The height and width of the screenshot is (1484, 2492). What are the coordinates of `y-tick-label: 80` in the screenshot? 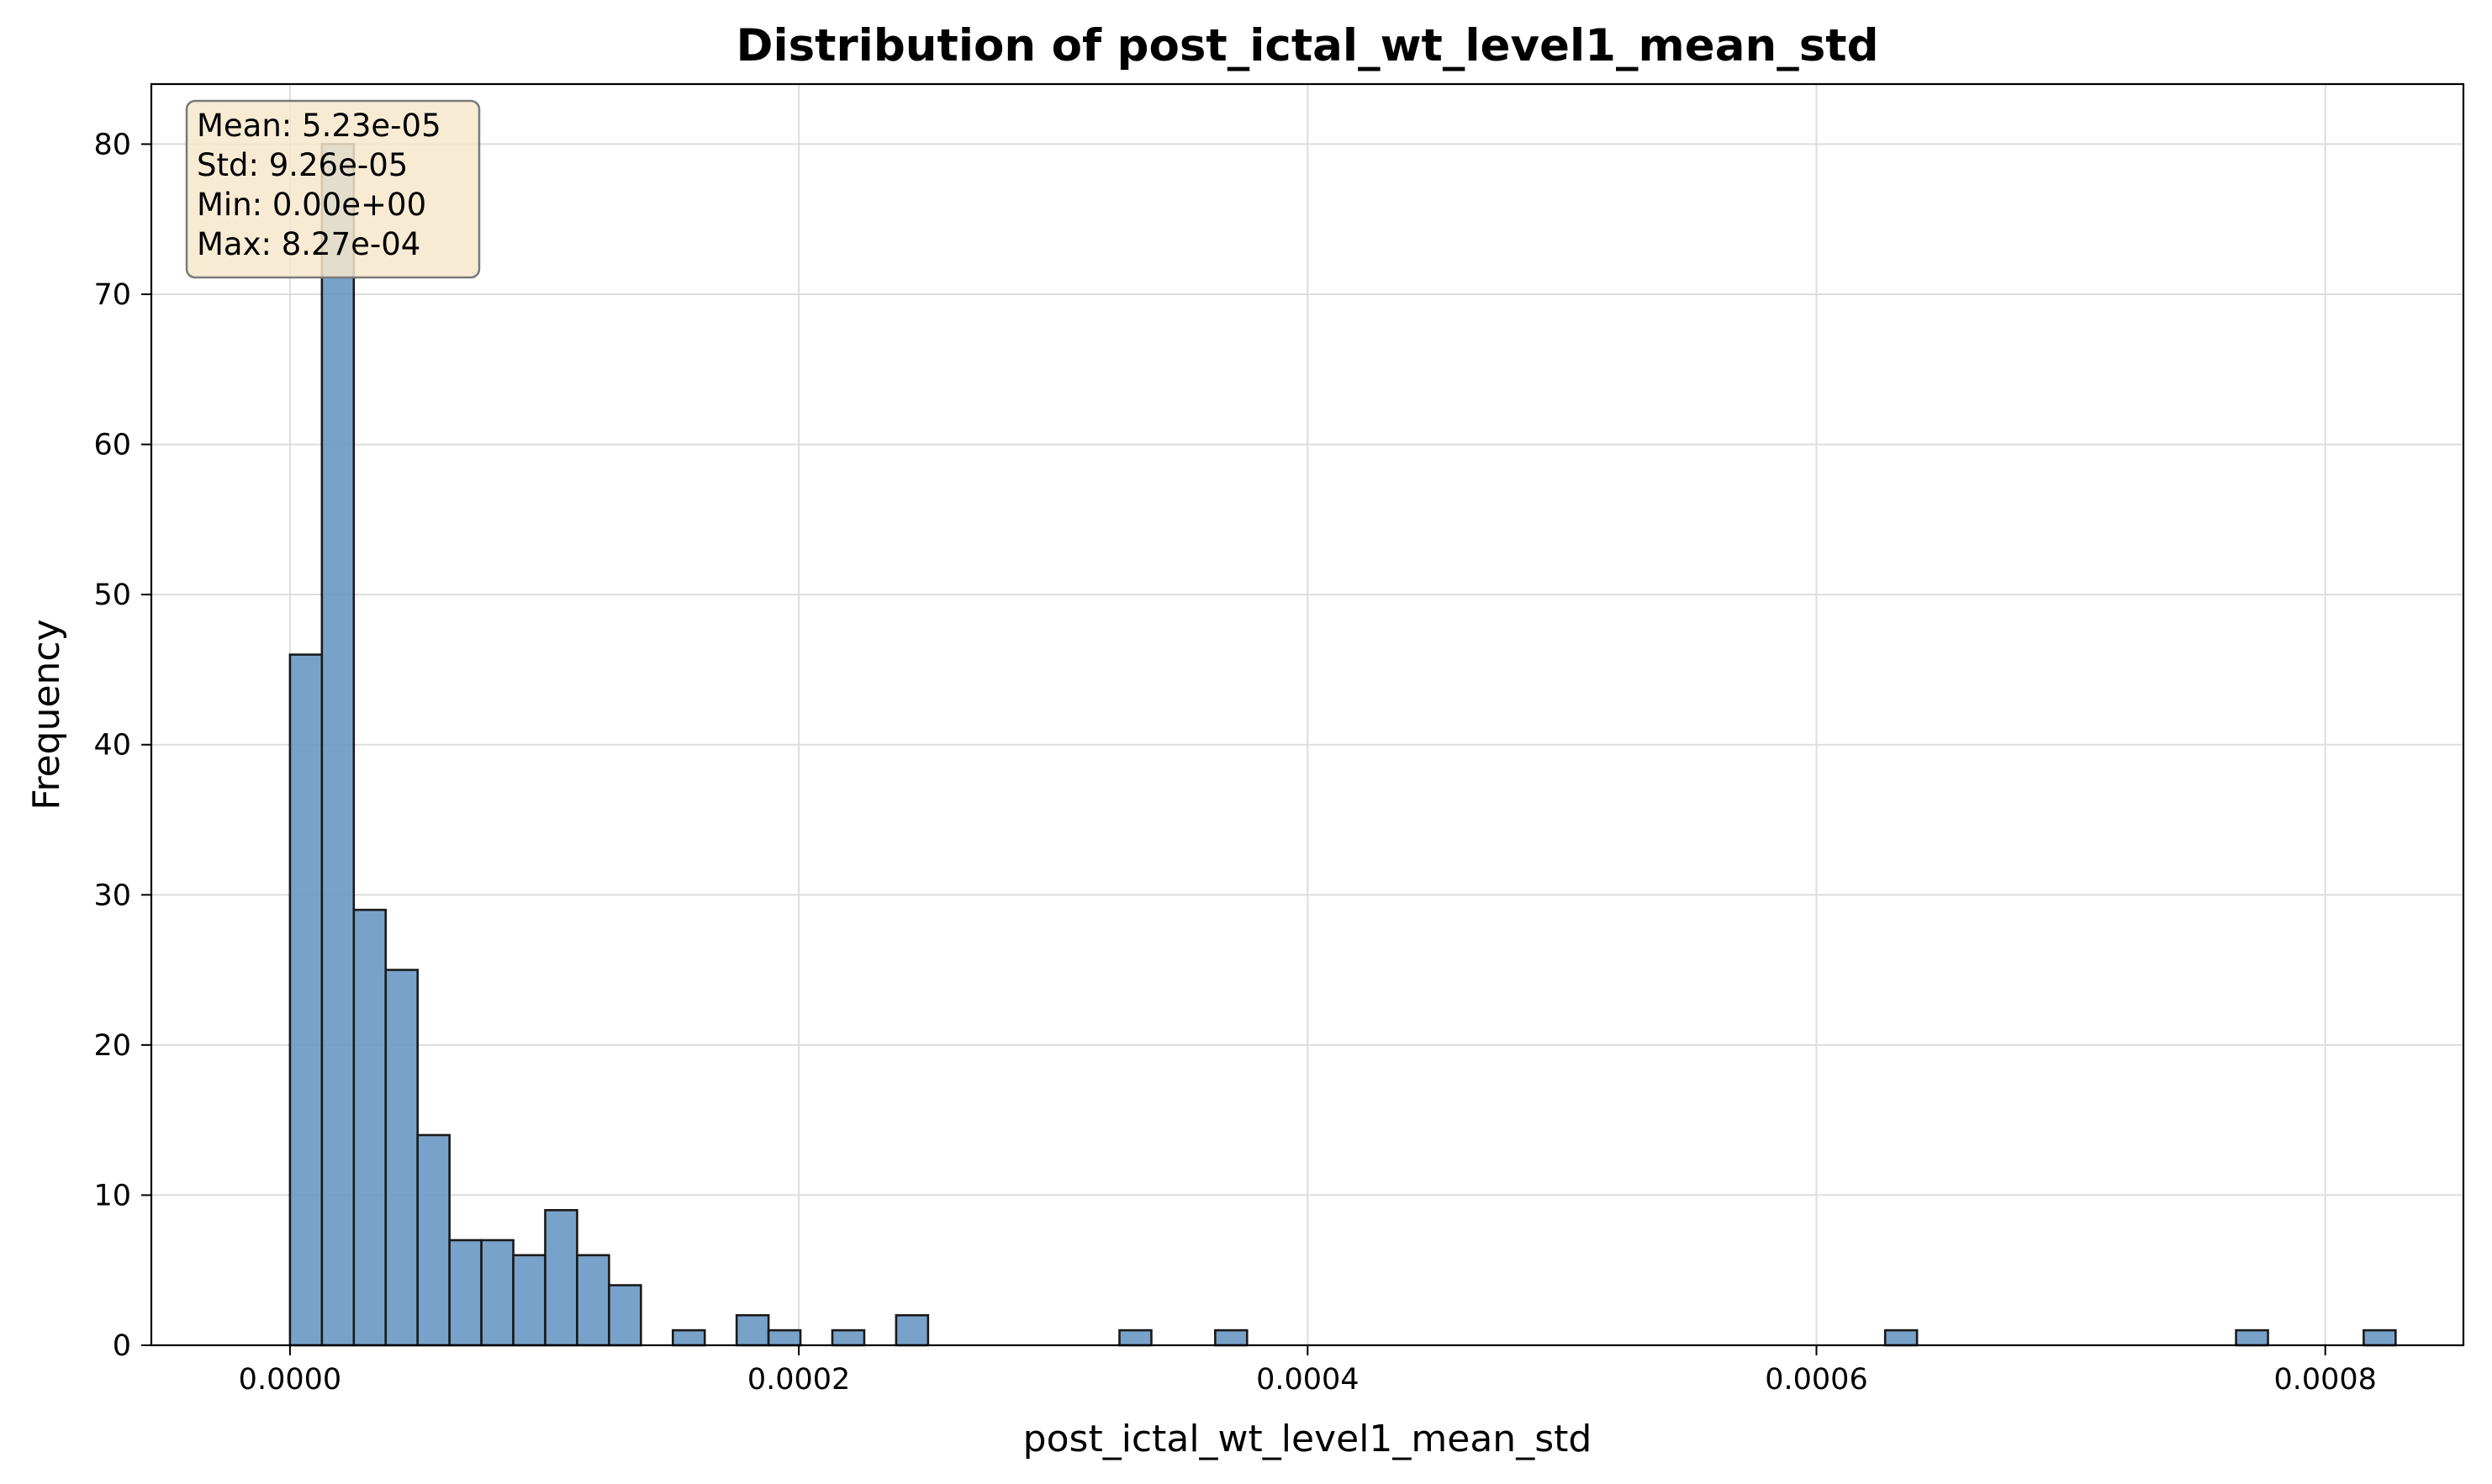 It's located at (112, 144).